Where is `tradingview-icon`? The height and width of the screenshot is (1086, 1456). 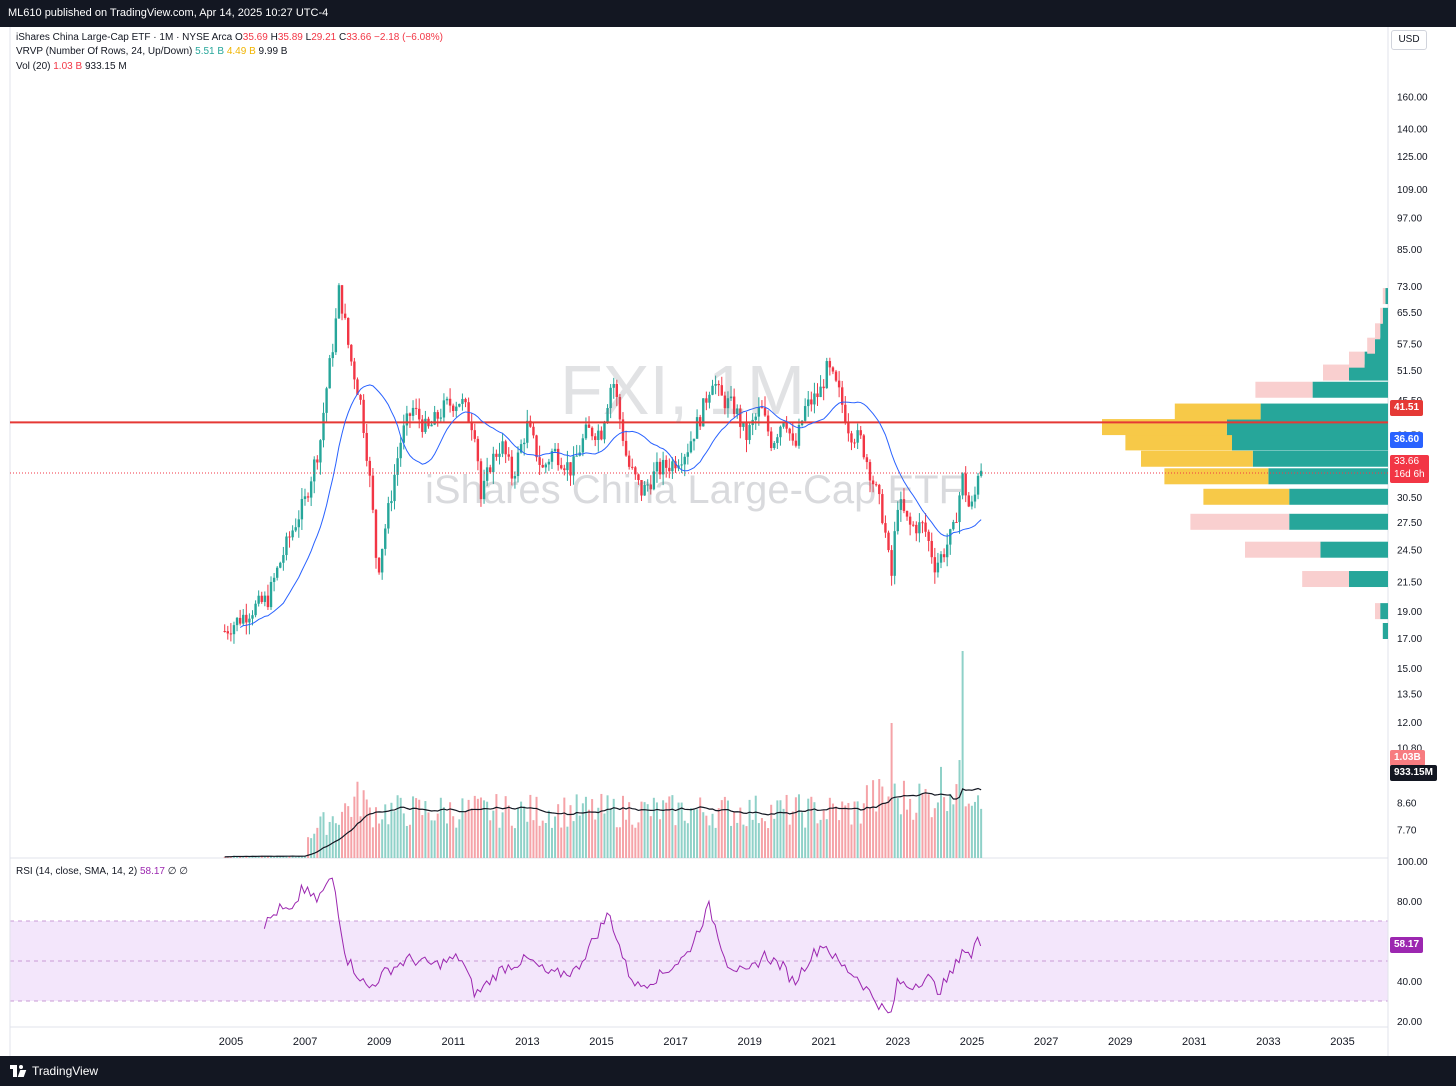 tradingview-icon is located at coordinates (18, 1071).